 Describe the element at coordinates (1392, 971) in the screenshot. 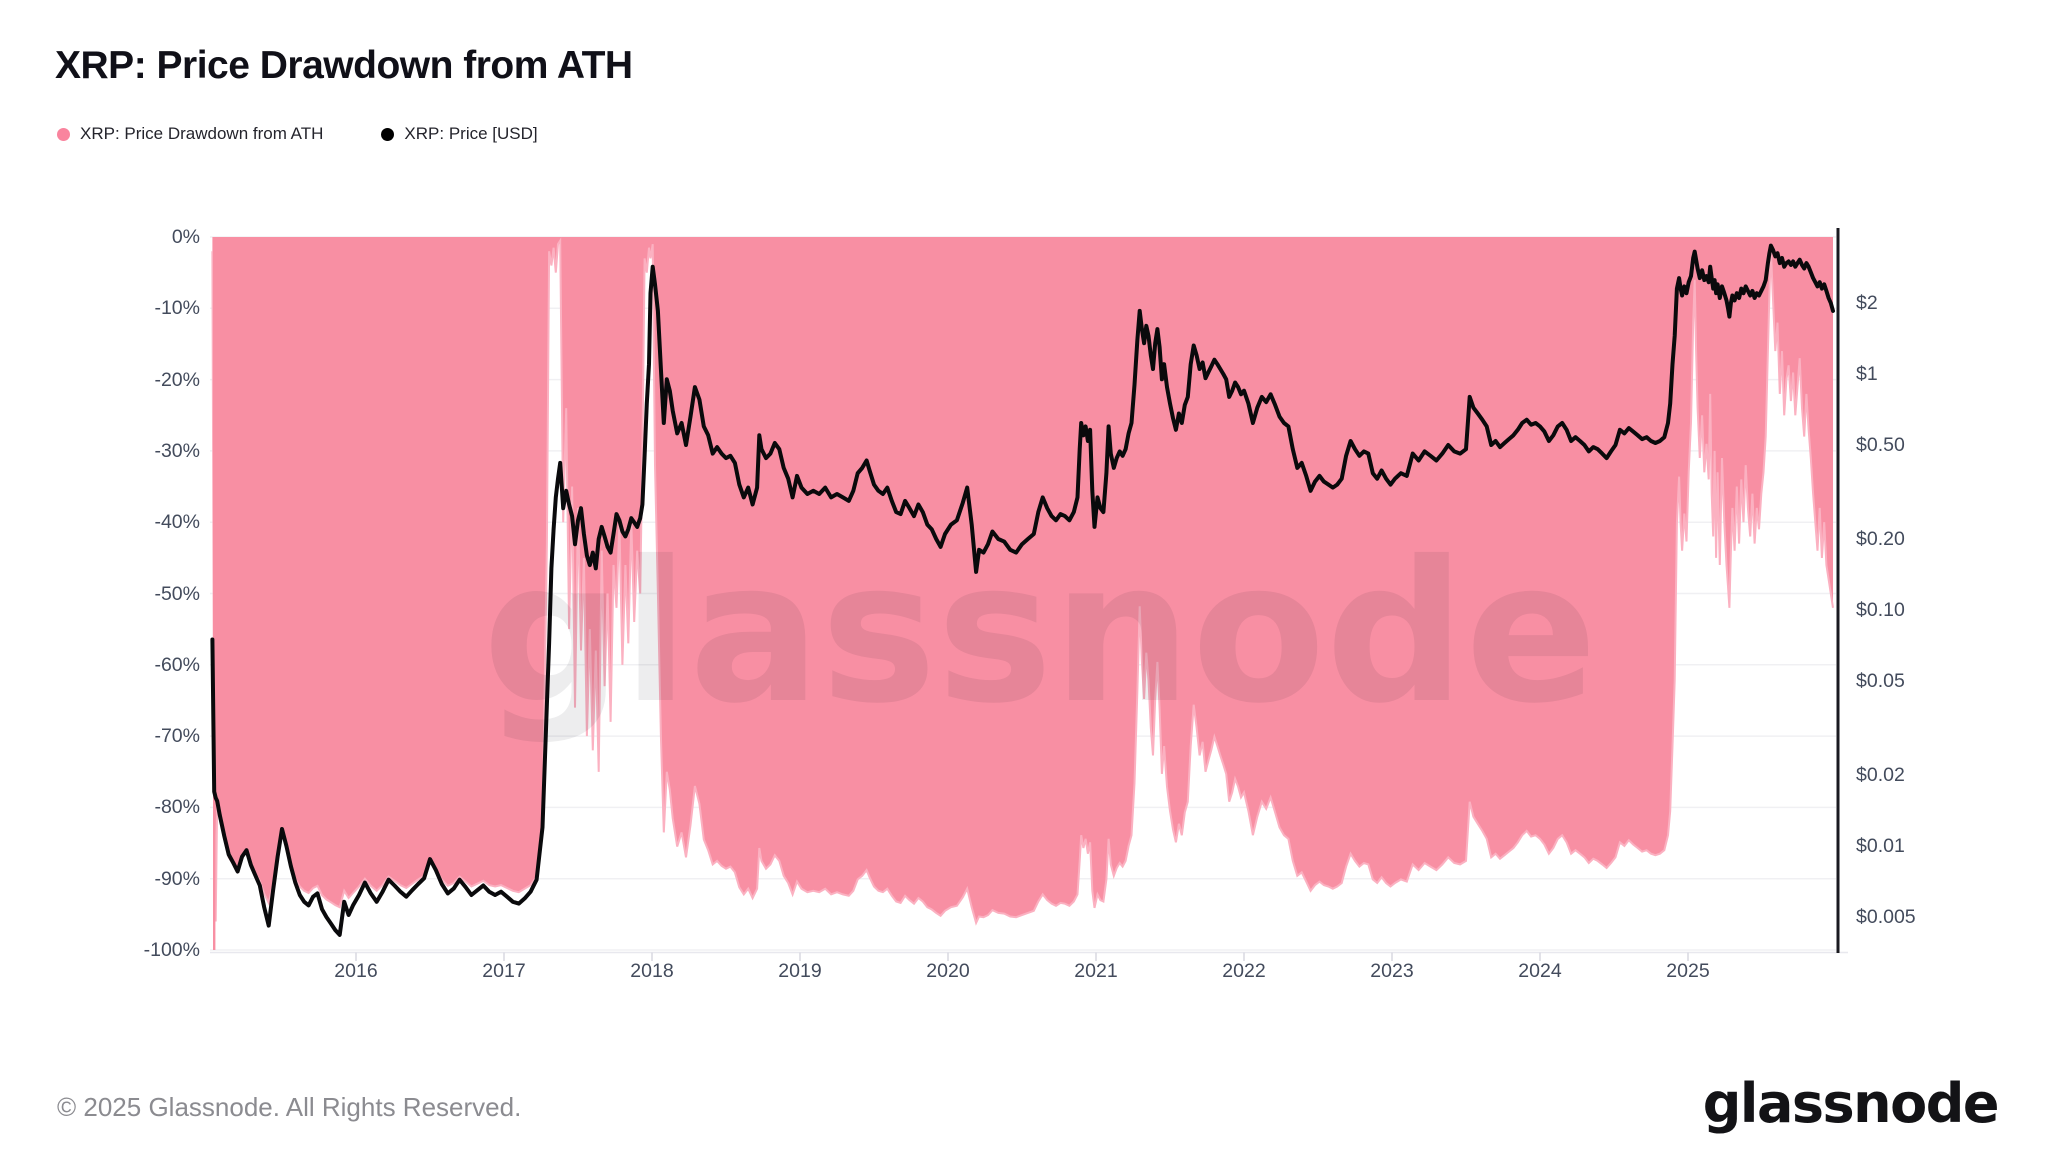

I see `x-tick-label: 2023` at that location.